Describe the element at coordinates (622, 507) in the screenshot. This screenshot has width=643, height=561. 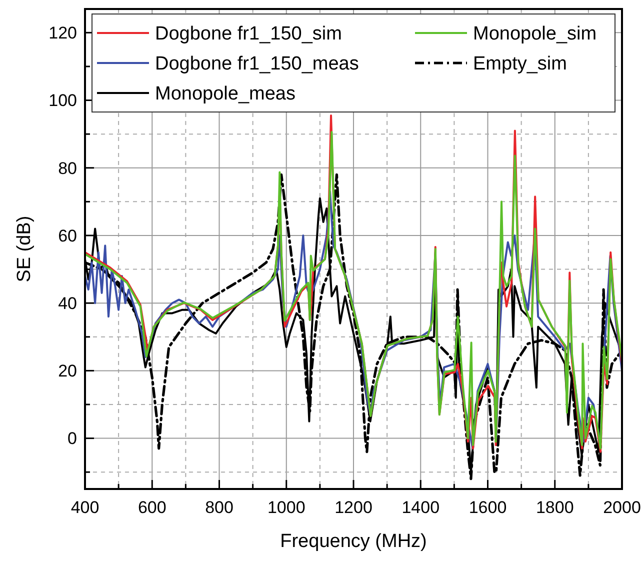
I see `x-tick-label: 2000` at that location.